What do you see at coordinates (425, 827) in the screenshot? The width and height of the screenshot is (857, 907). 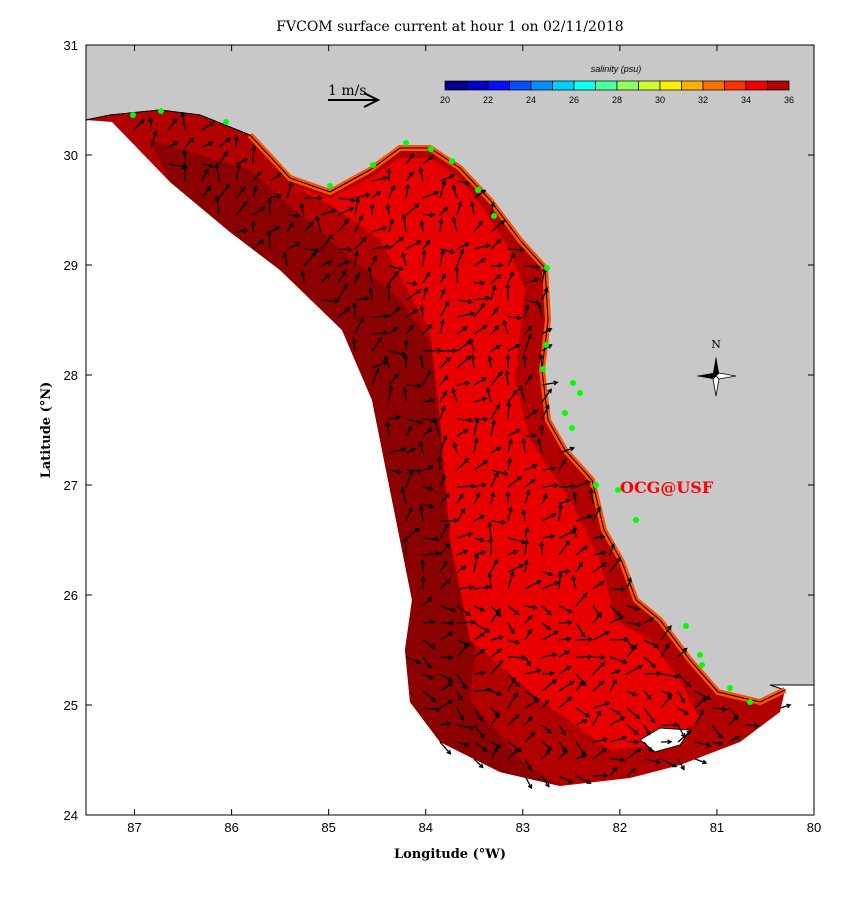 I see `x-tick-label: 84` at bounding box center [425, 827].